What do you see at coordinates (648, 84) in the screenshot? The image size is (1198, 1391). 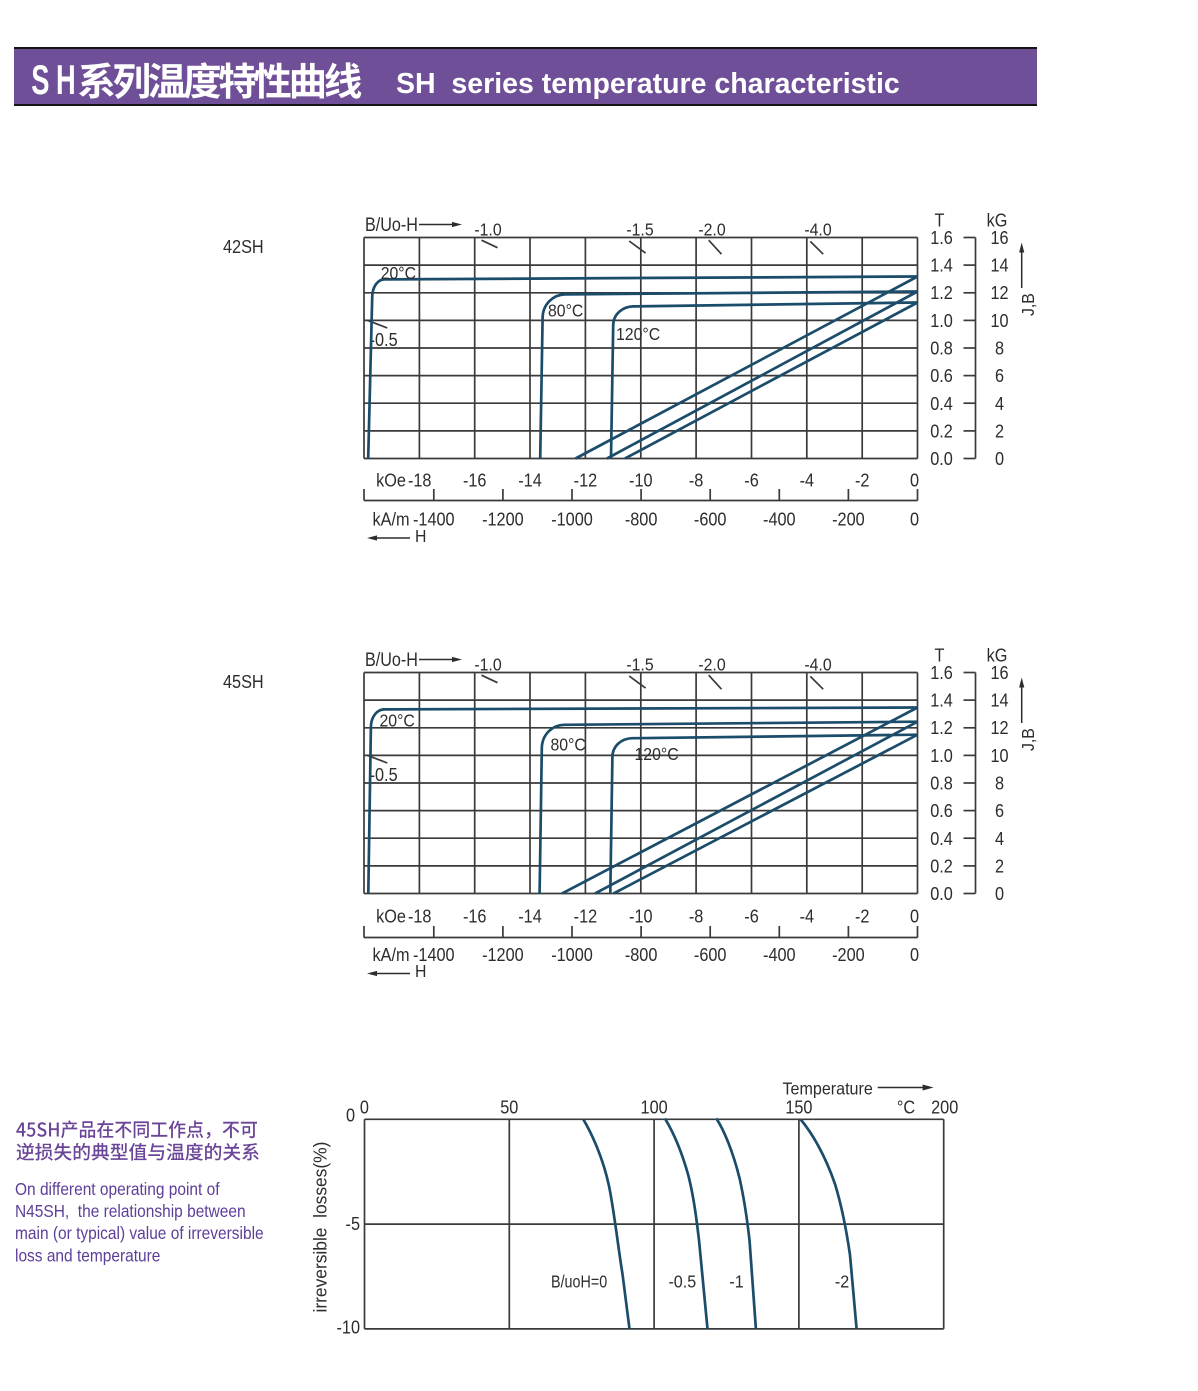 I see `svg-text:SH series temperature charact: SH series temperature characteristic` at bounding box center [648, 84].